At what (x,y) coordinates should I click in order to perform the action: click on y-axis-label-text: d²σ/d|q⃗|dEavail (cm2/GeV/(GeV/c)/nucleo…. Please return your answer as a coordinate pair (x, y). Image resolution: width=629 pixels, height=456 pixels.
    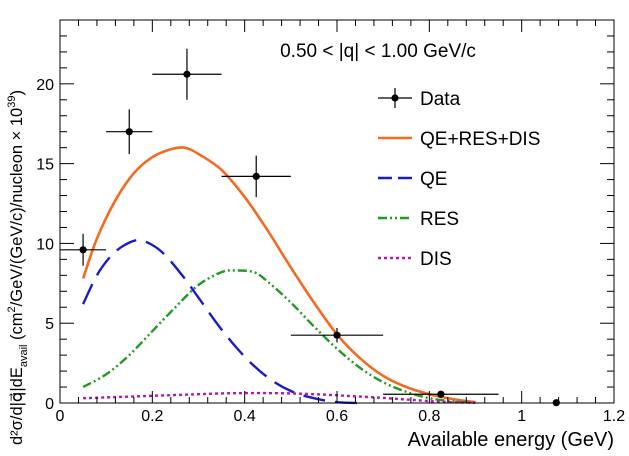
    Looking at the image, I should click on (18, 267).